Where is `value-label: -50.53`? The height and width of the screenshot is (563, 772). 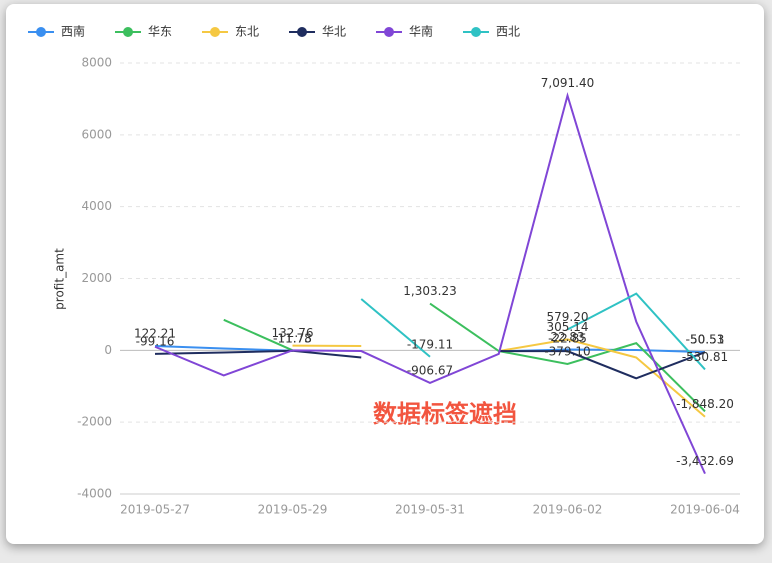
value-label: -50.53 is located at coordinates (705, 340).